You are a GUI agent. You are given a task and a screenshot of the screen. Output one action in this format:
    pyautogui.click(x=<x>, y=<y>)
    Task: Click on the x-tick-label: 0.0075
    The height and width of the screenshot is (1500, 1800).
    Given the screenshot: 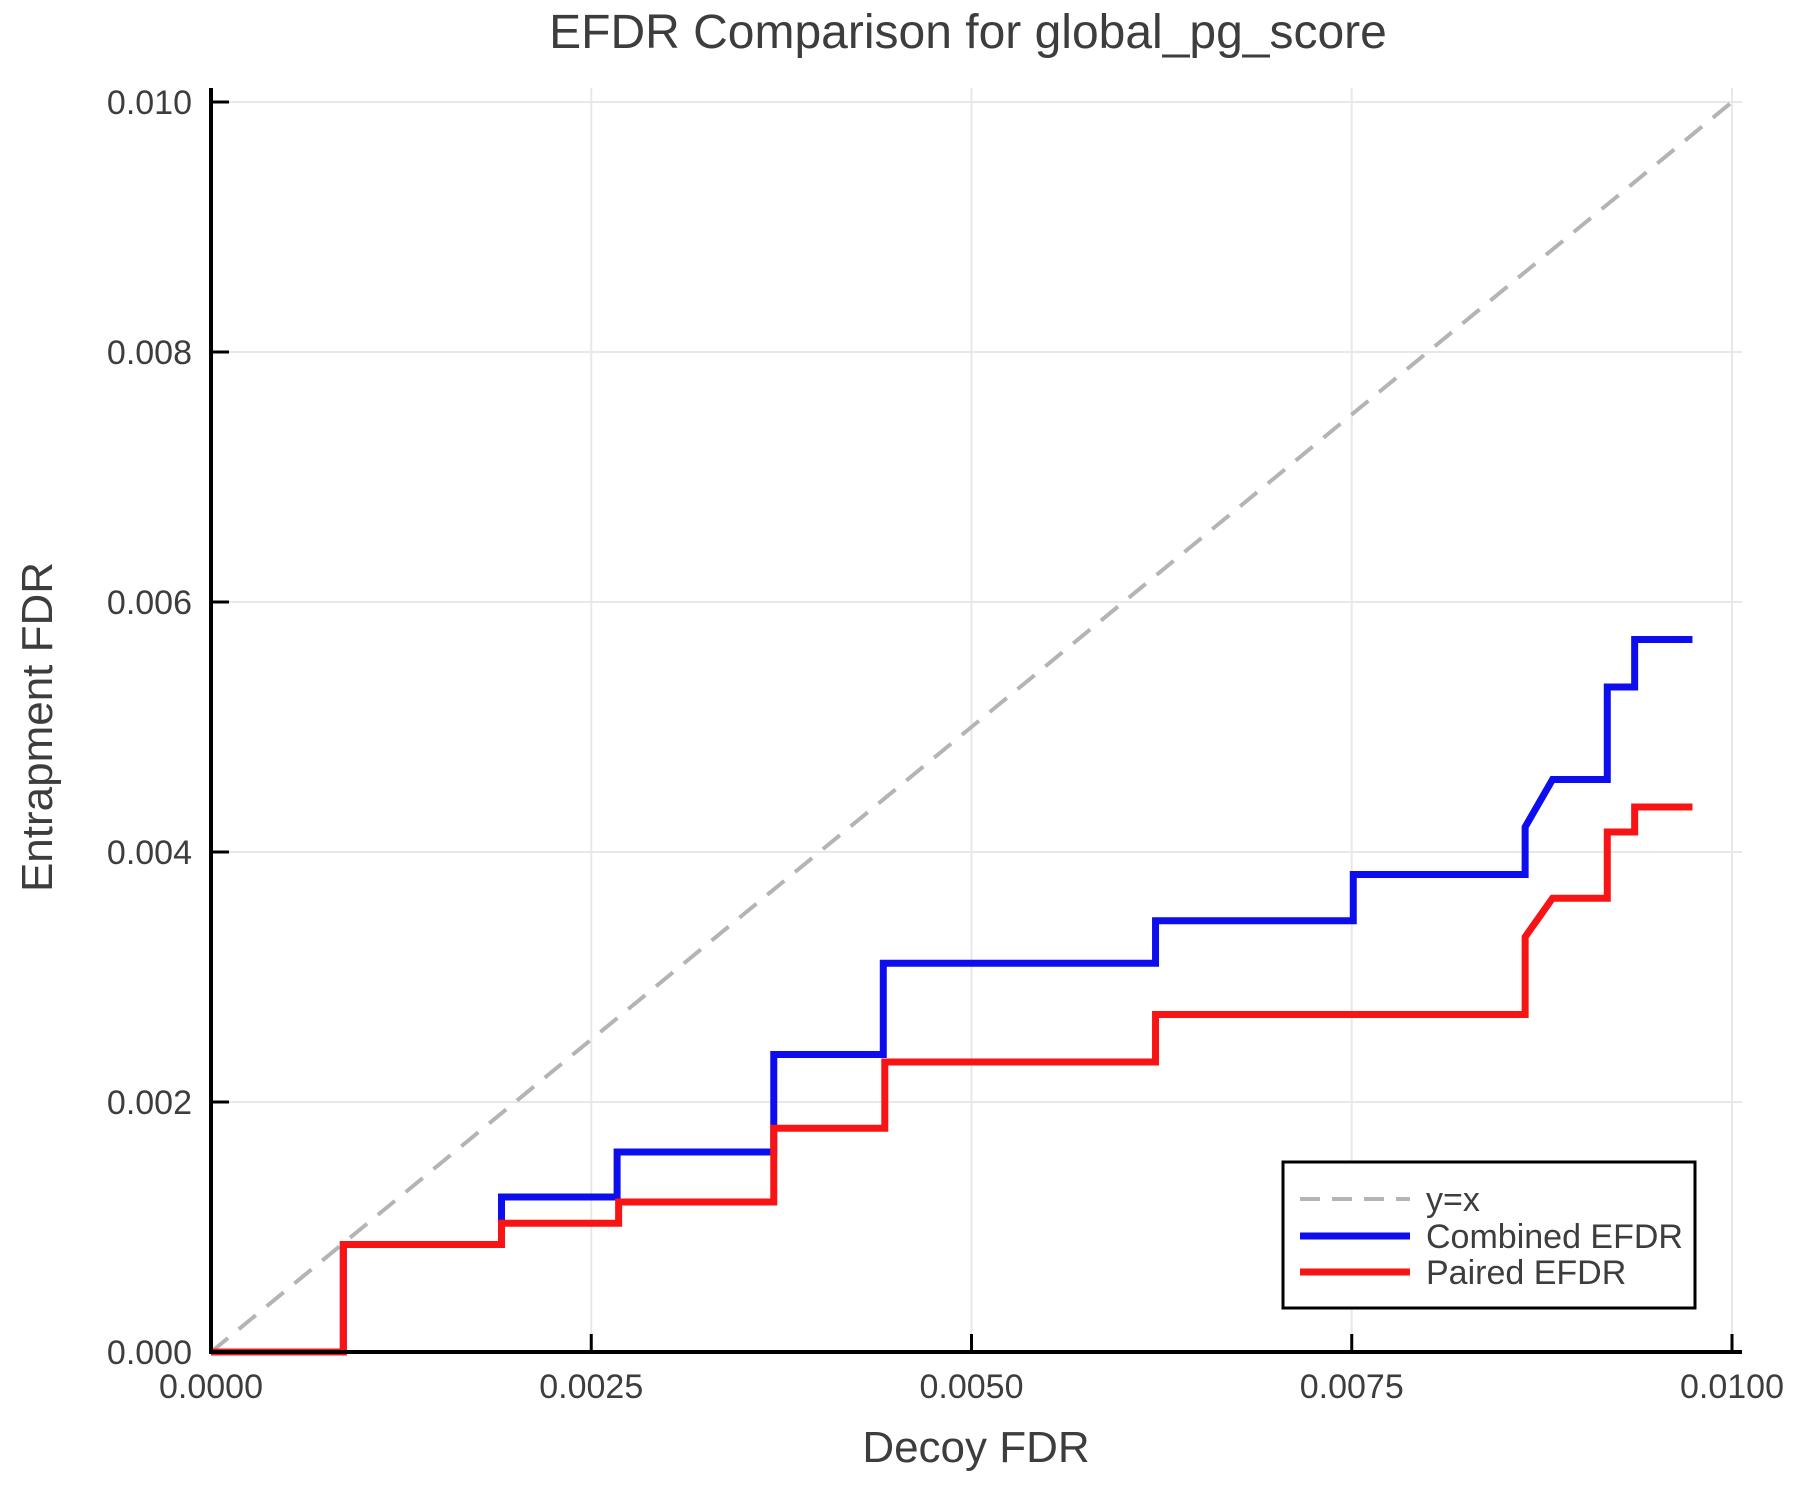 What is the action you would take?
    pyautogui.click(x=1352, y=1387)
    